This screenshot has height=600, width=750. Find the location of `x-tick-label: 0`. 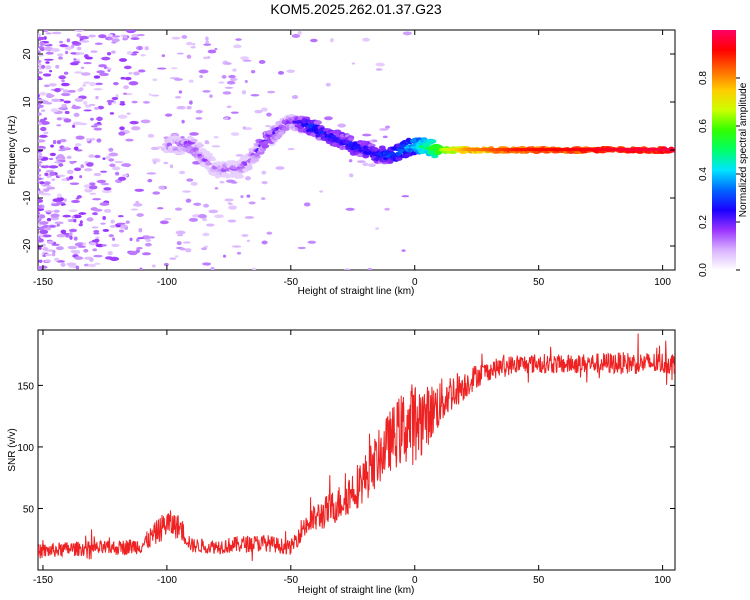

x-tick-label: 0 is located at coordinates (415, 580).